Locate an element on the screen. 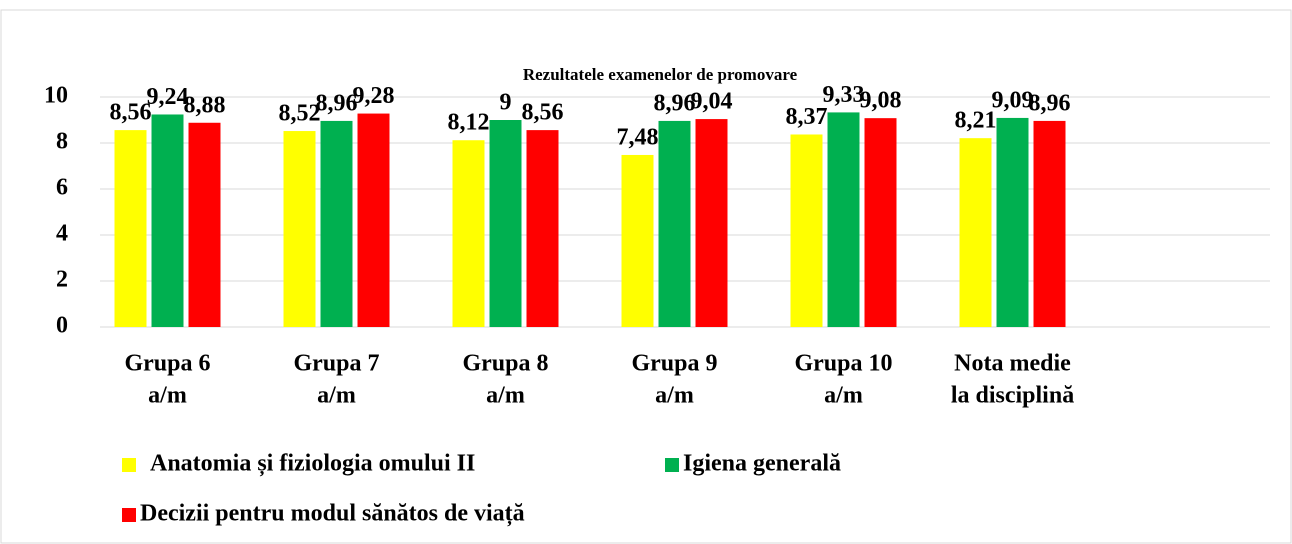 The image size is (1292, 544). value-label: 9,04 is located at coordinates (712, 102).